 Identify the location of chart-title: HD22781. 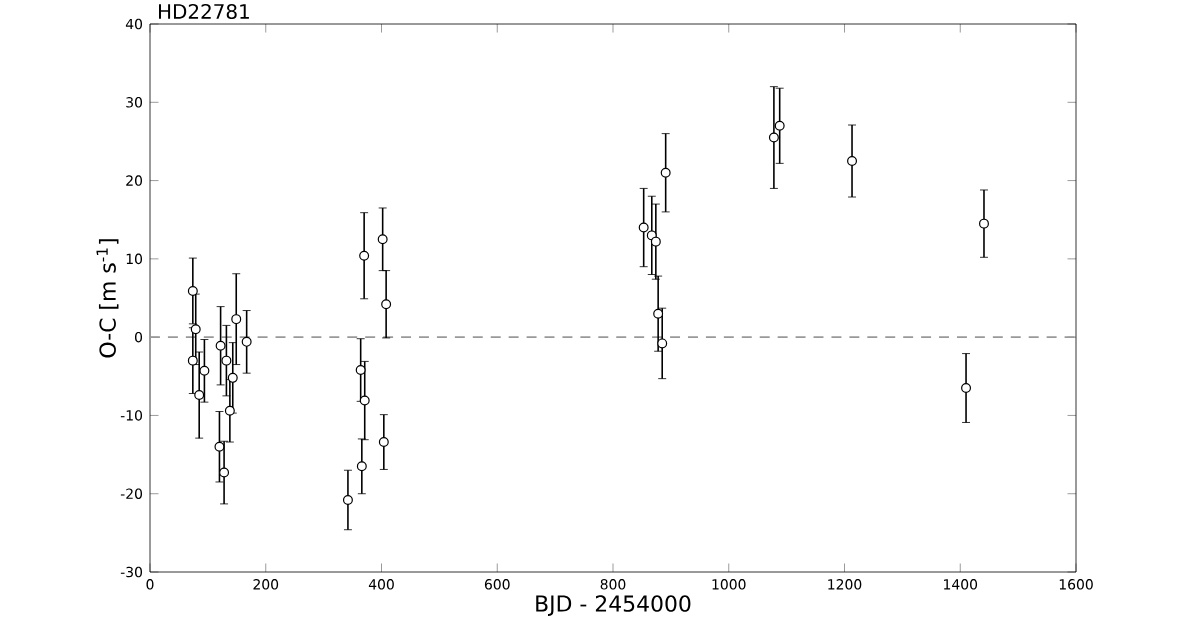
(204, 11).